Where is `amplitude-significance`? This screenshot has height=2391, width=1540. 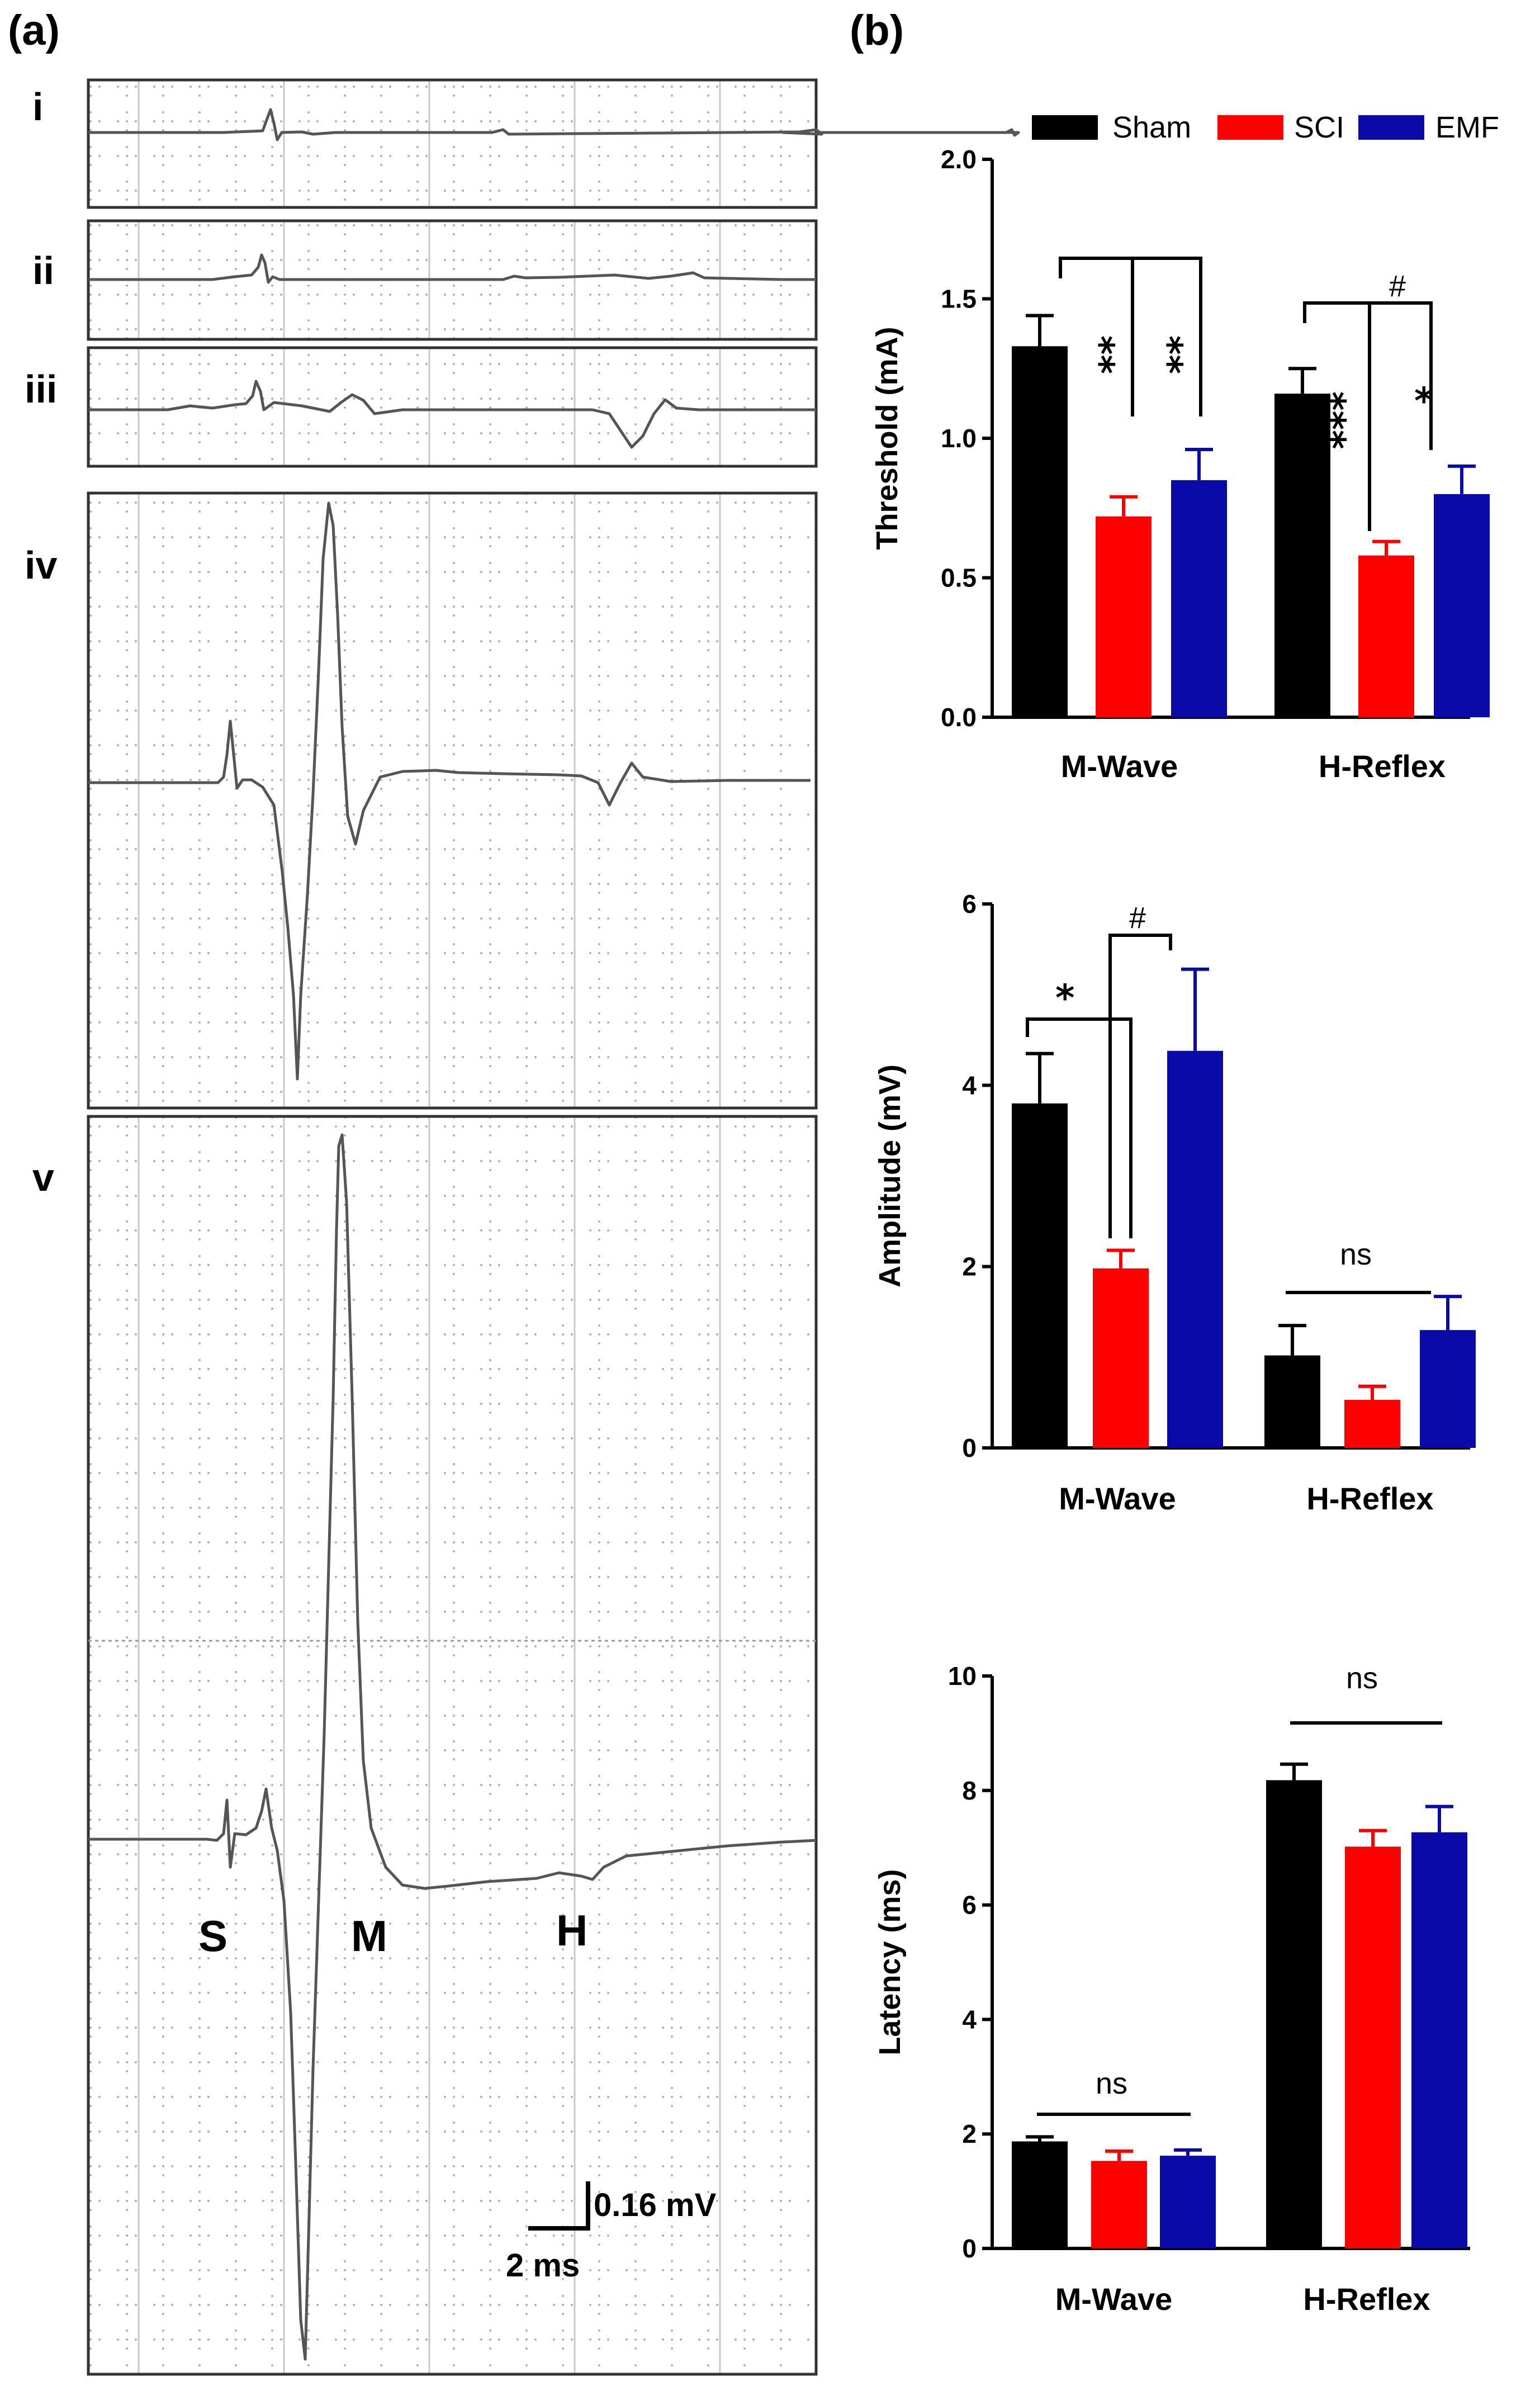 amplitude-significance is located at coordinates (1228, 1114).